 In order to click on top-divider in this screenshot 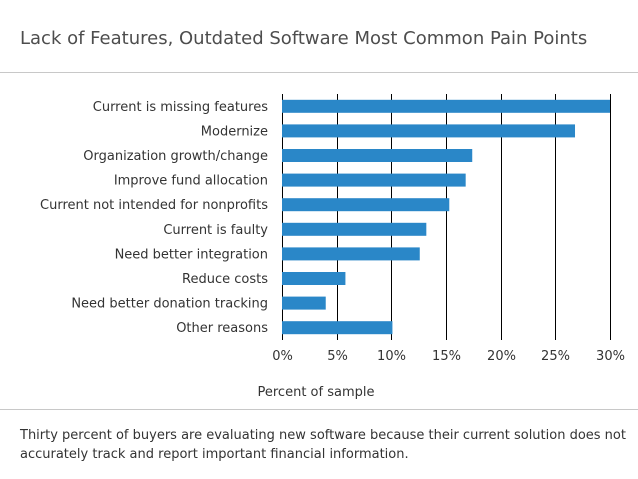, I will do `click(319, 72)`.